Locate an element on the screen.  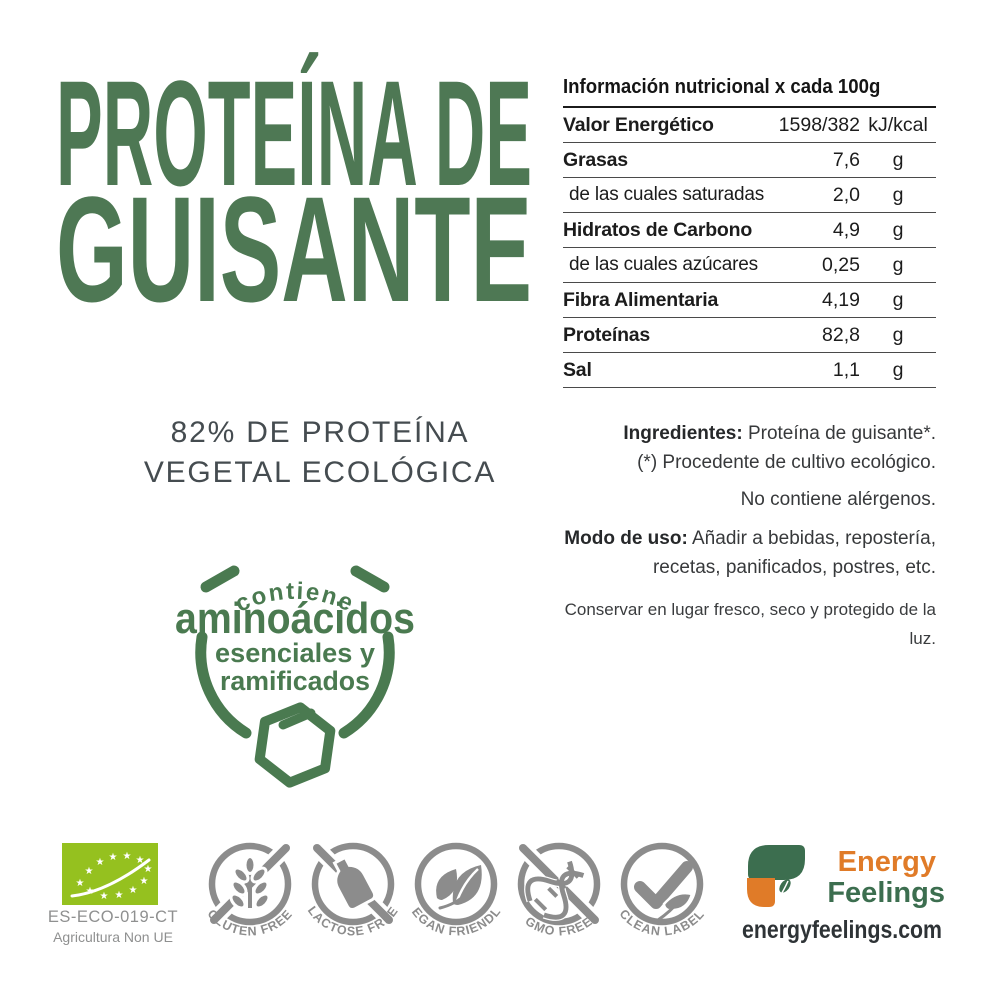
product-title: PROTEÍNA DE GUISANTE is located at coordinates (294, 191).